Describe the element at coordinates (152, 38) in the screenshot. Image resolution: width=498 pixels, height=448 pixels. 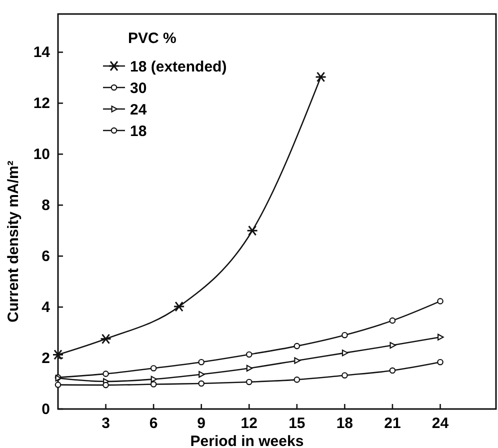
I see `legend-title: PVC %` at that location.